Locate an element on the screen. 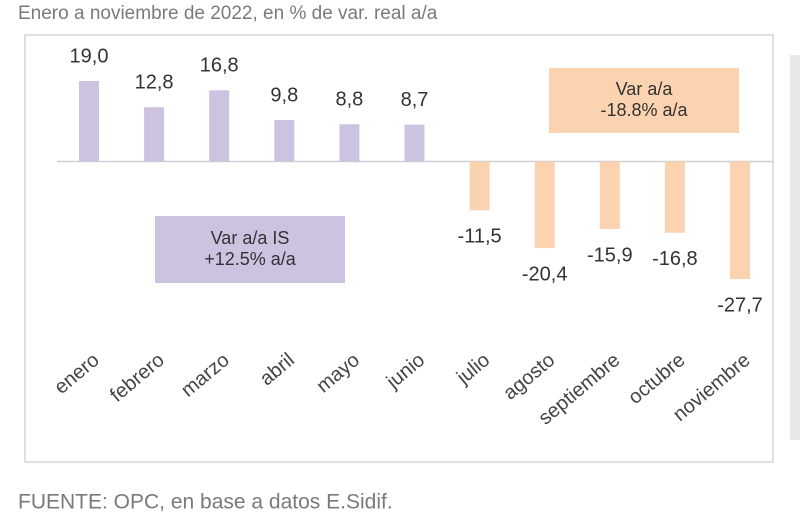  value-label: 8,7 is located at coordinates (415, 100).